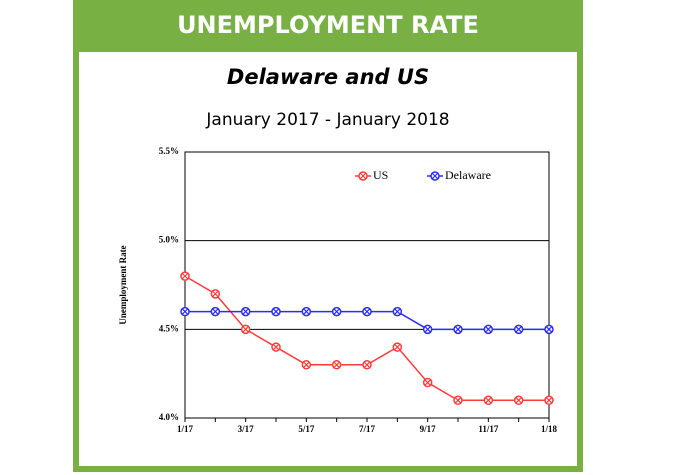  I want to click on chart-subtitle: January 2017 - January 2018, so click(327, 120).